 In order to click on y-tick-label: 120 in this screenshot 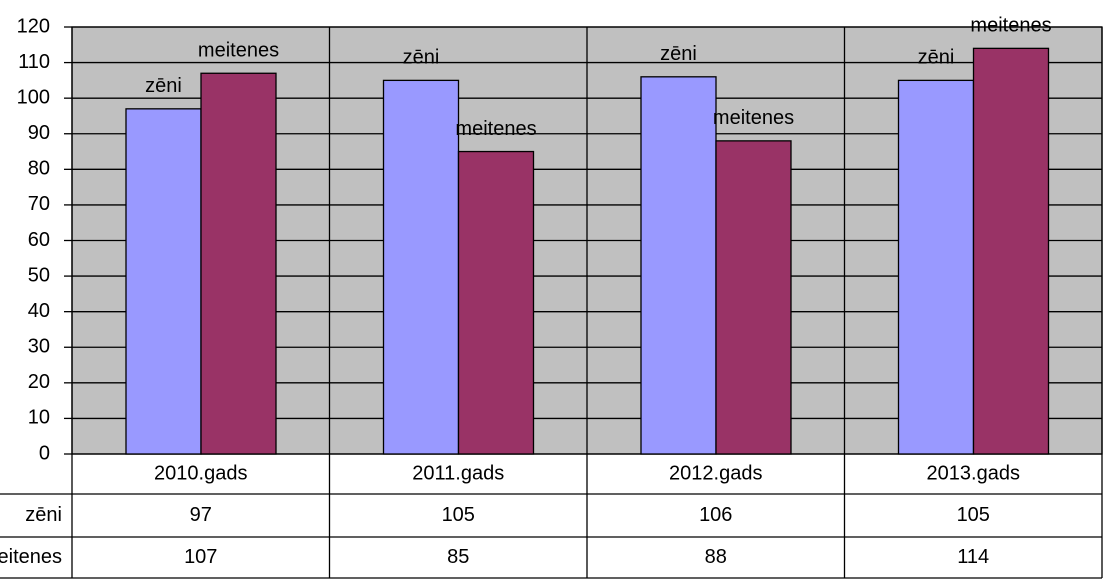, I will do `click(33, 26)`.